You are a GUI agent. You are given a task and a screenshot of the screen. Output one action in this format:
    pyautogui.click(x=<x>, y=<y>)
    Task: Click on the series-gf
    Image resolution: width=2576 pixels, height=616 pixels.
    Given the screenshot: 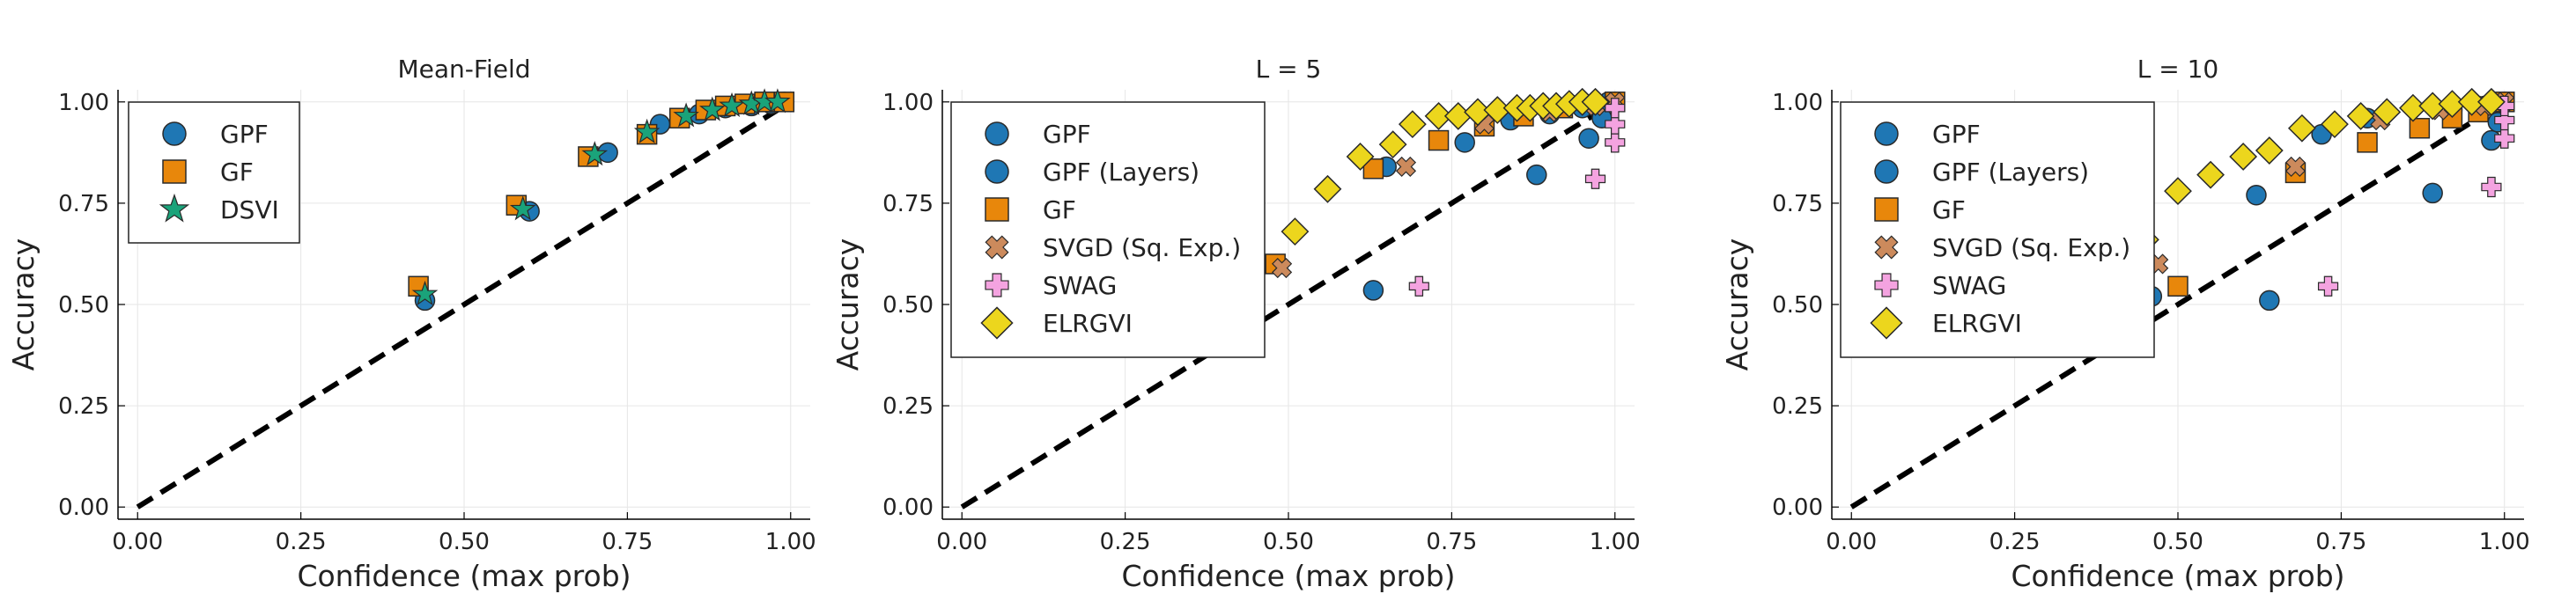 What is the action you would take?
    pyautogui.click(x=601, y=194)
    